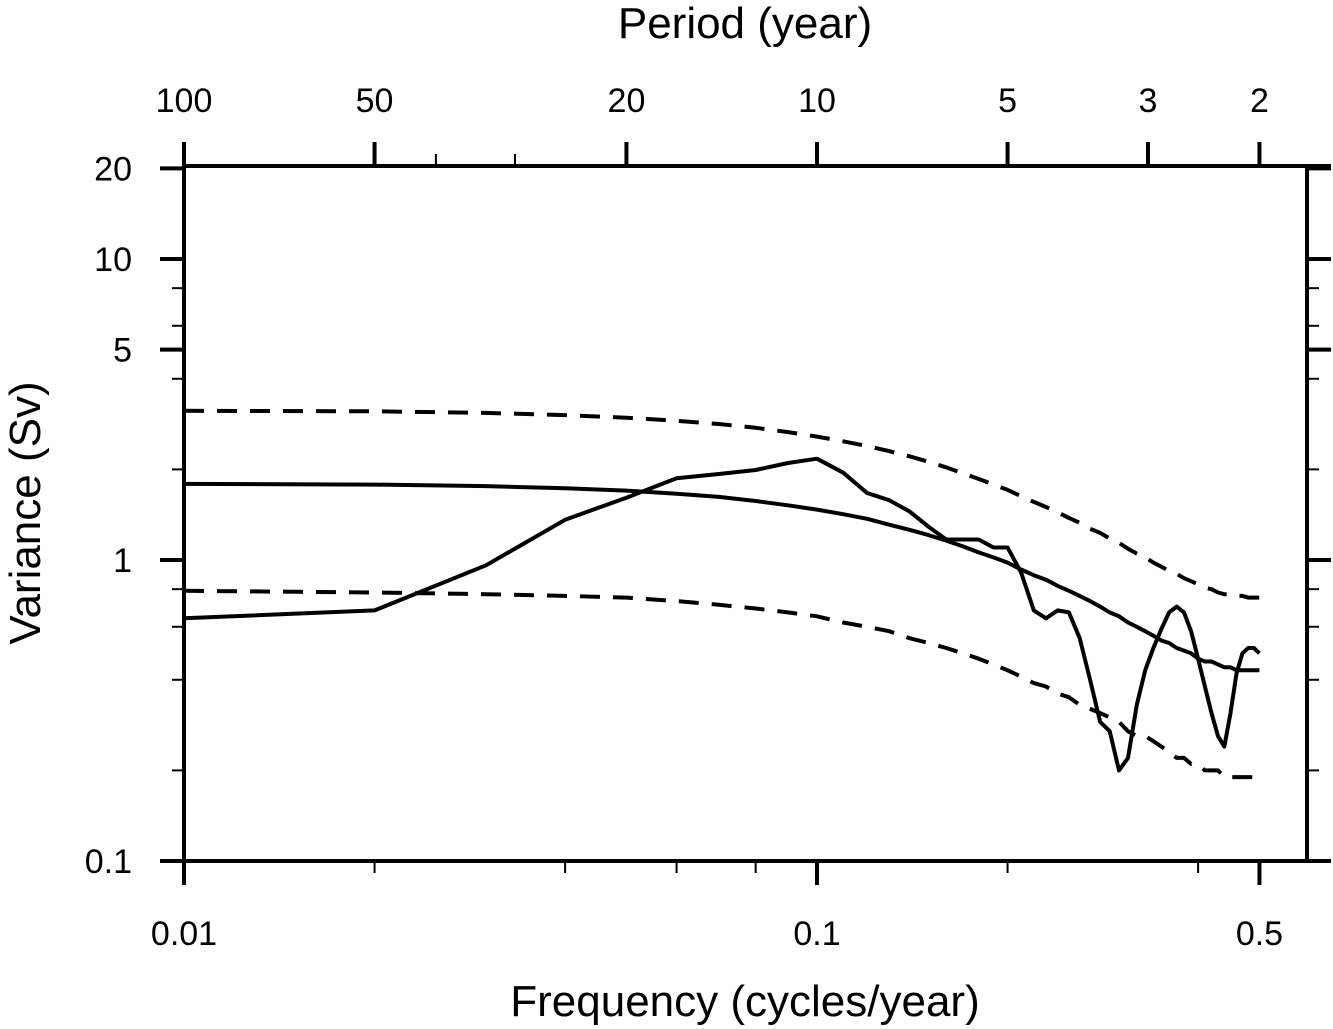  Describe the element at coordinates (745, 24) in the screenshot. I see `top-axis-title: Period (year)` at that location.